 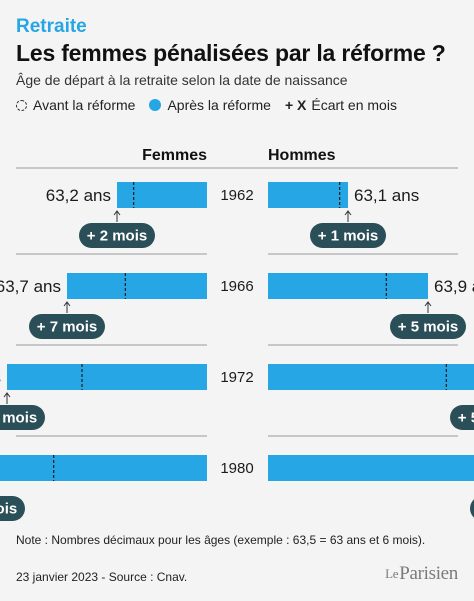 I want to click on gap-label-femmes: + 7 mois, so click(x=67, y=327).